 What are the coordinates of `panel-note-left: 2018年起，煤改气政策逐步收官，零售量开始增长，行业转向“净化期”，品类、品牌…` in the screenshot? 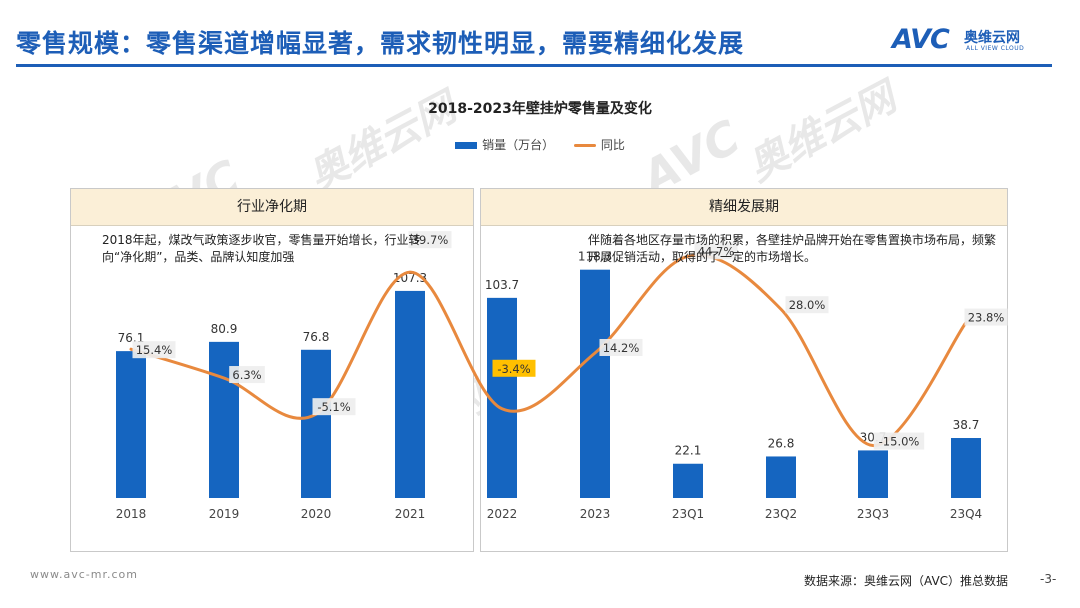 It's located at (261, 248).